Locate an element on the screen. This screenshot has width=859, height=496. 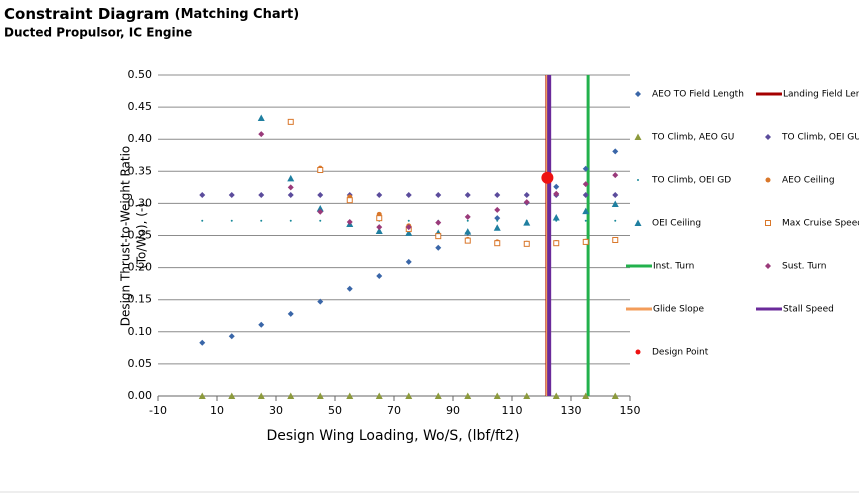
chart-subtitle: Ducted Propulsor, IC Engine is located at coordinates (98, 33).